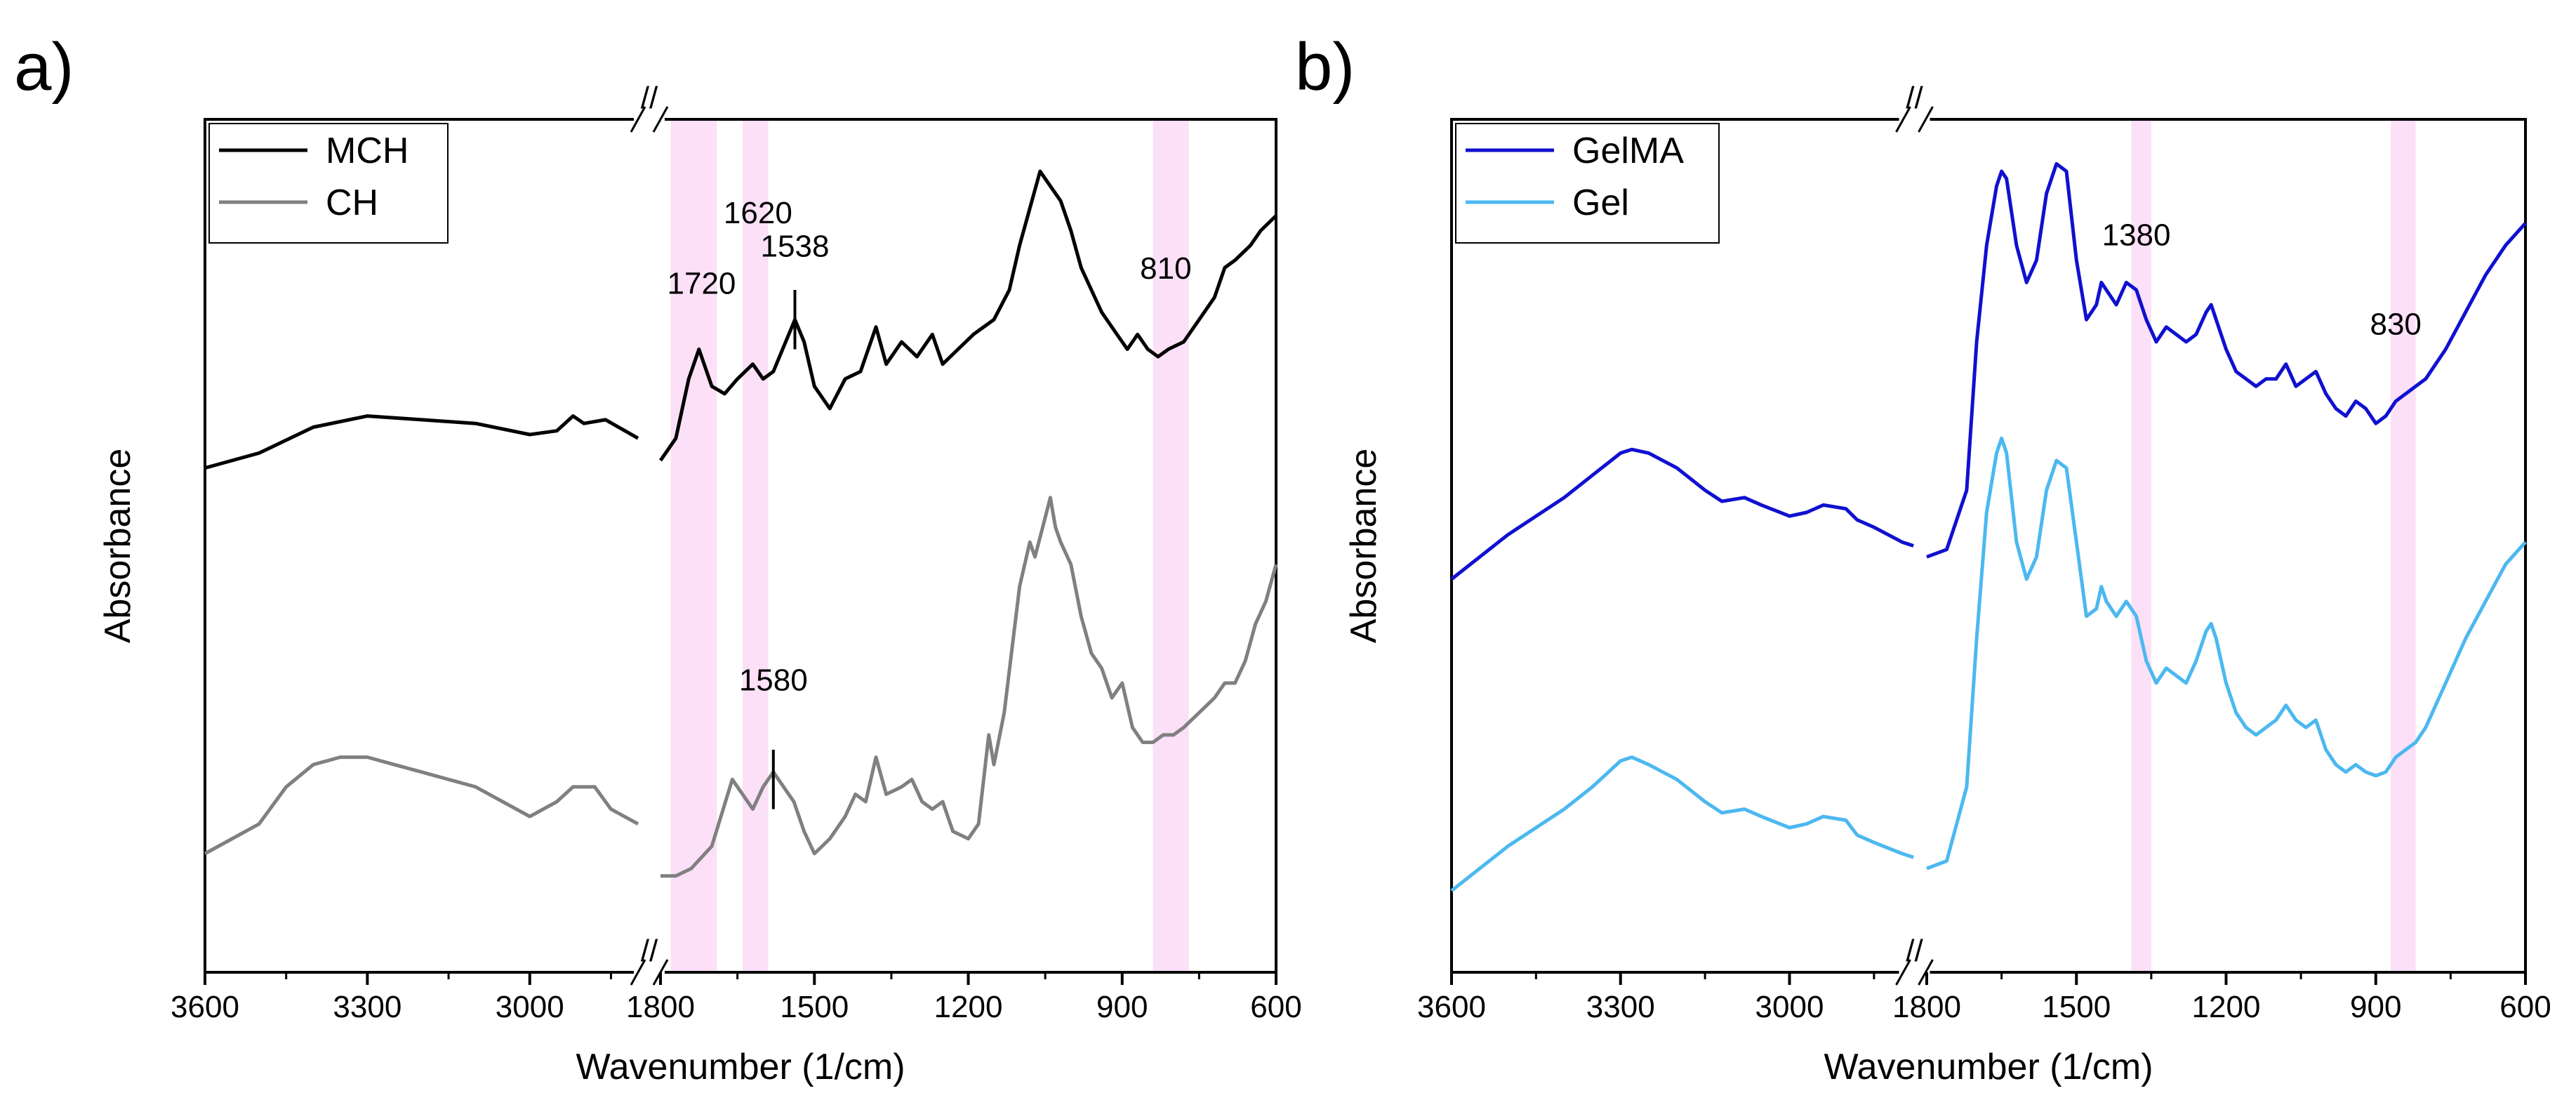  Describe the element at coordinates (1600, 203) in the screenshot. I see `legend-label: Gel` at that location.